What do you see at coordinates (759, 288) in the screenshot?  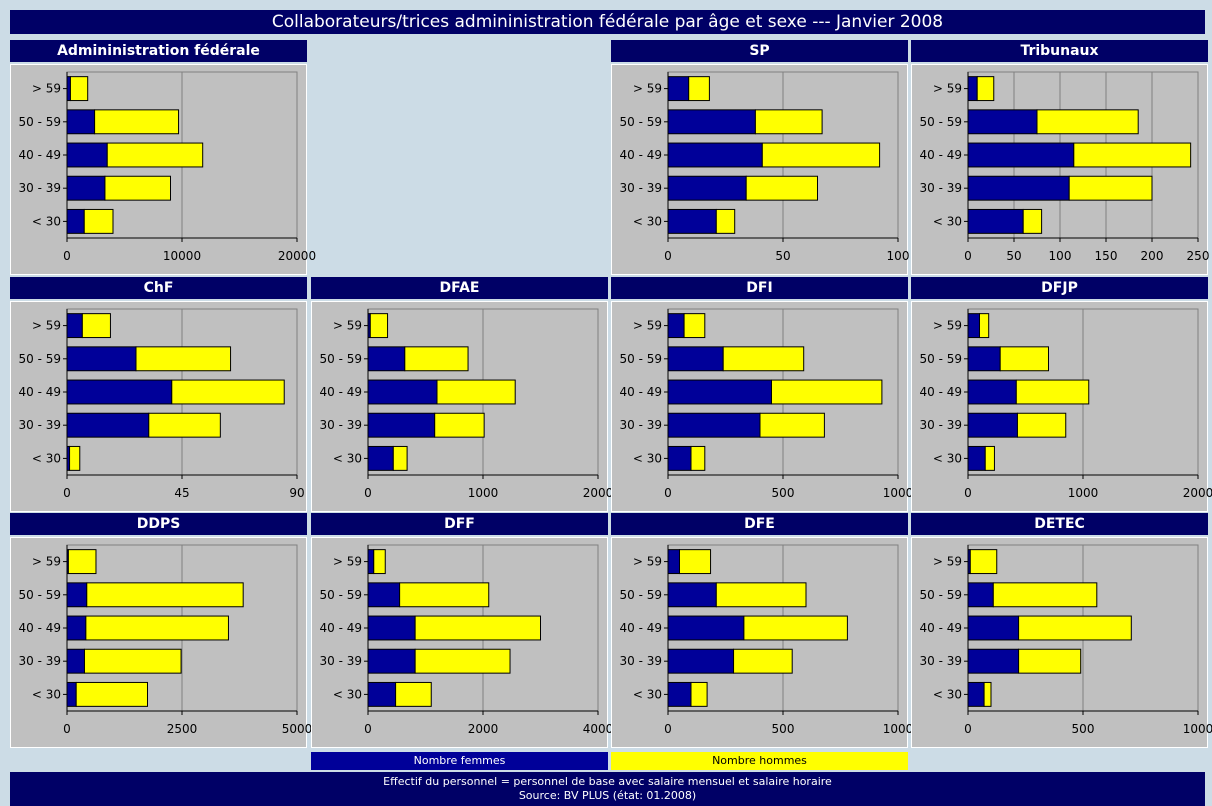 I see `panel-title: DFI` at bounding box center [759, 288].